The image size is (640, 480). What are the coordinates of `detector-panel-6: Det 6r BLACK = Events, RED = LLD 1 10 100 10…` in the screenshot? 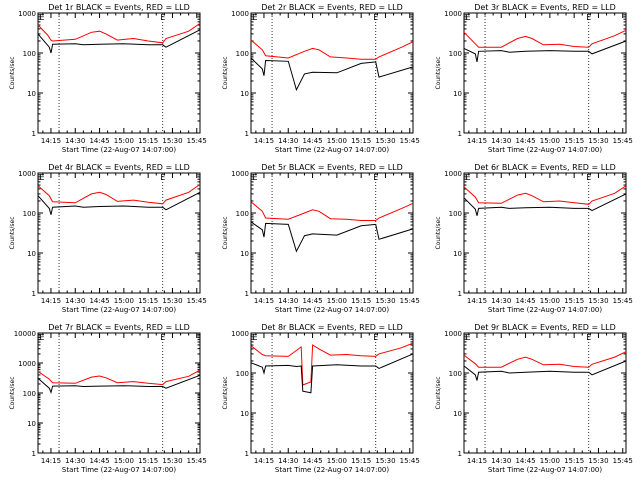 It's located at (534, 238).